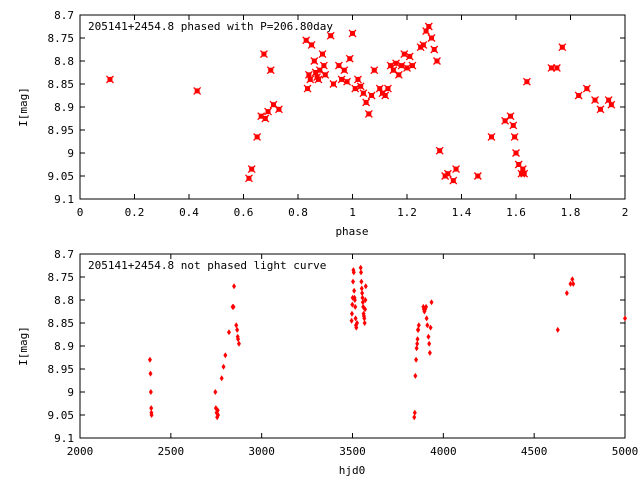 The width and height of the screenshot is (640, 480). I want to click on raw-plot-title: 205141+2454.8 not phased light curve, so click(207, 265).